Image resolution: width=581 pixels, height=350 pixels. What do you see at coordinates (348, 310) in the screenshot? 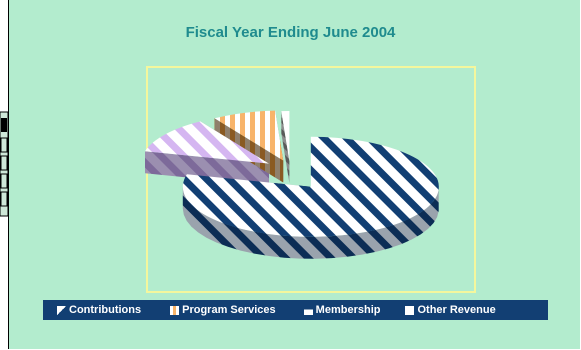
I see `legend-label-membership: Membership` at bounding box center [348, 310].